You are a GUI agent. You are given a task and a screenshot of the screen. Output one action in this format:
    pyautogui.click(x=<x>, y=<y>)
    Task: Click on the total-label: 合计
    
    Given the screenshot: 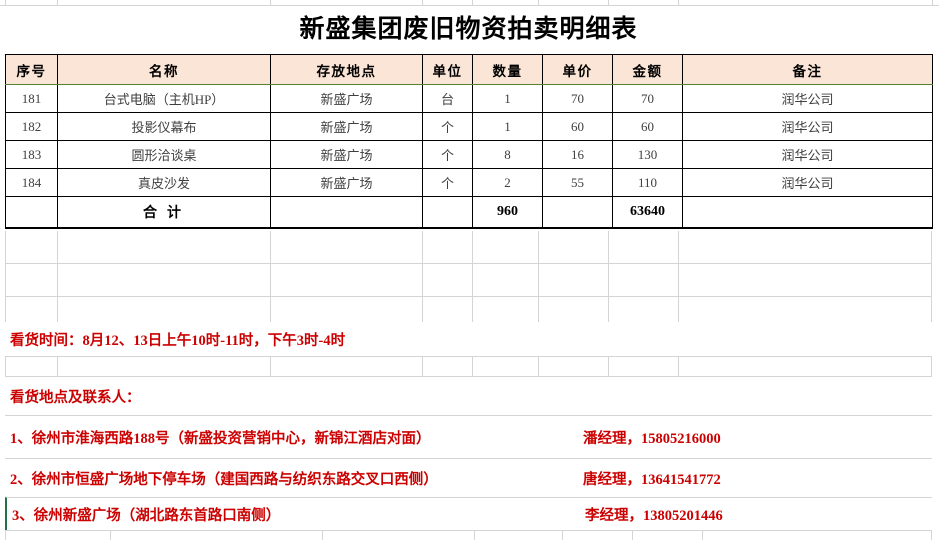 What is the action you would take?
    pyautogui.click(x=164, y=212)
    